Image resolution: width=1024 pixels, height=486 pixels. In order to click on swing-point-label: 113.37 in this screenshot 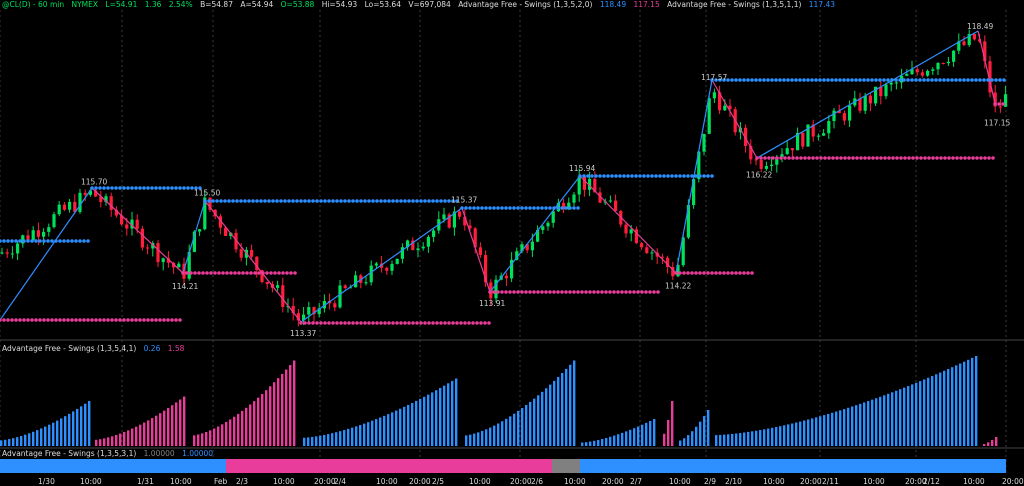, I will do `click(303, 333)`.